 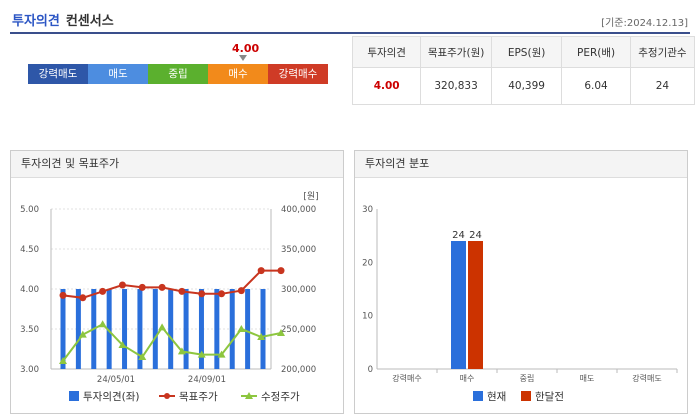 What do you see at coordinates (386, 86) in the screenshot?
I see `value-opinion: 4.00` at bounding box center [386, 86].